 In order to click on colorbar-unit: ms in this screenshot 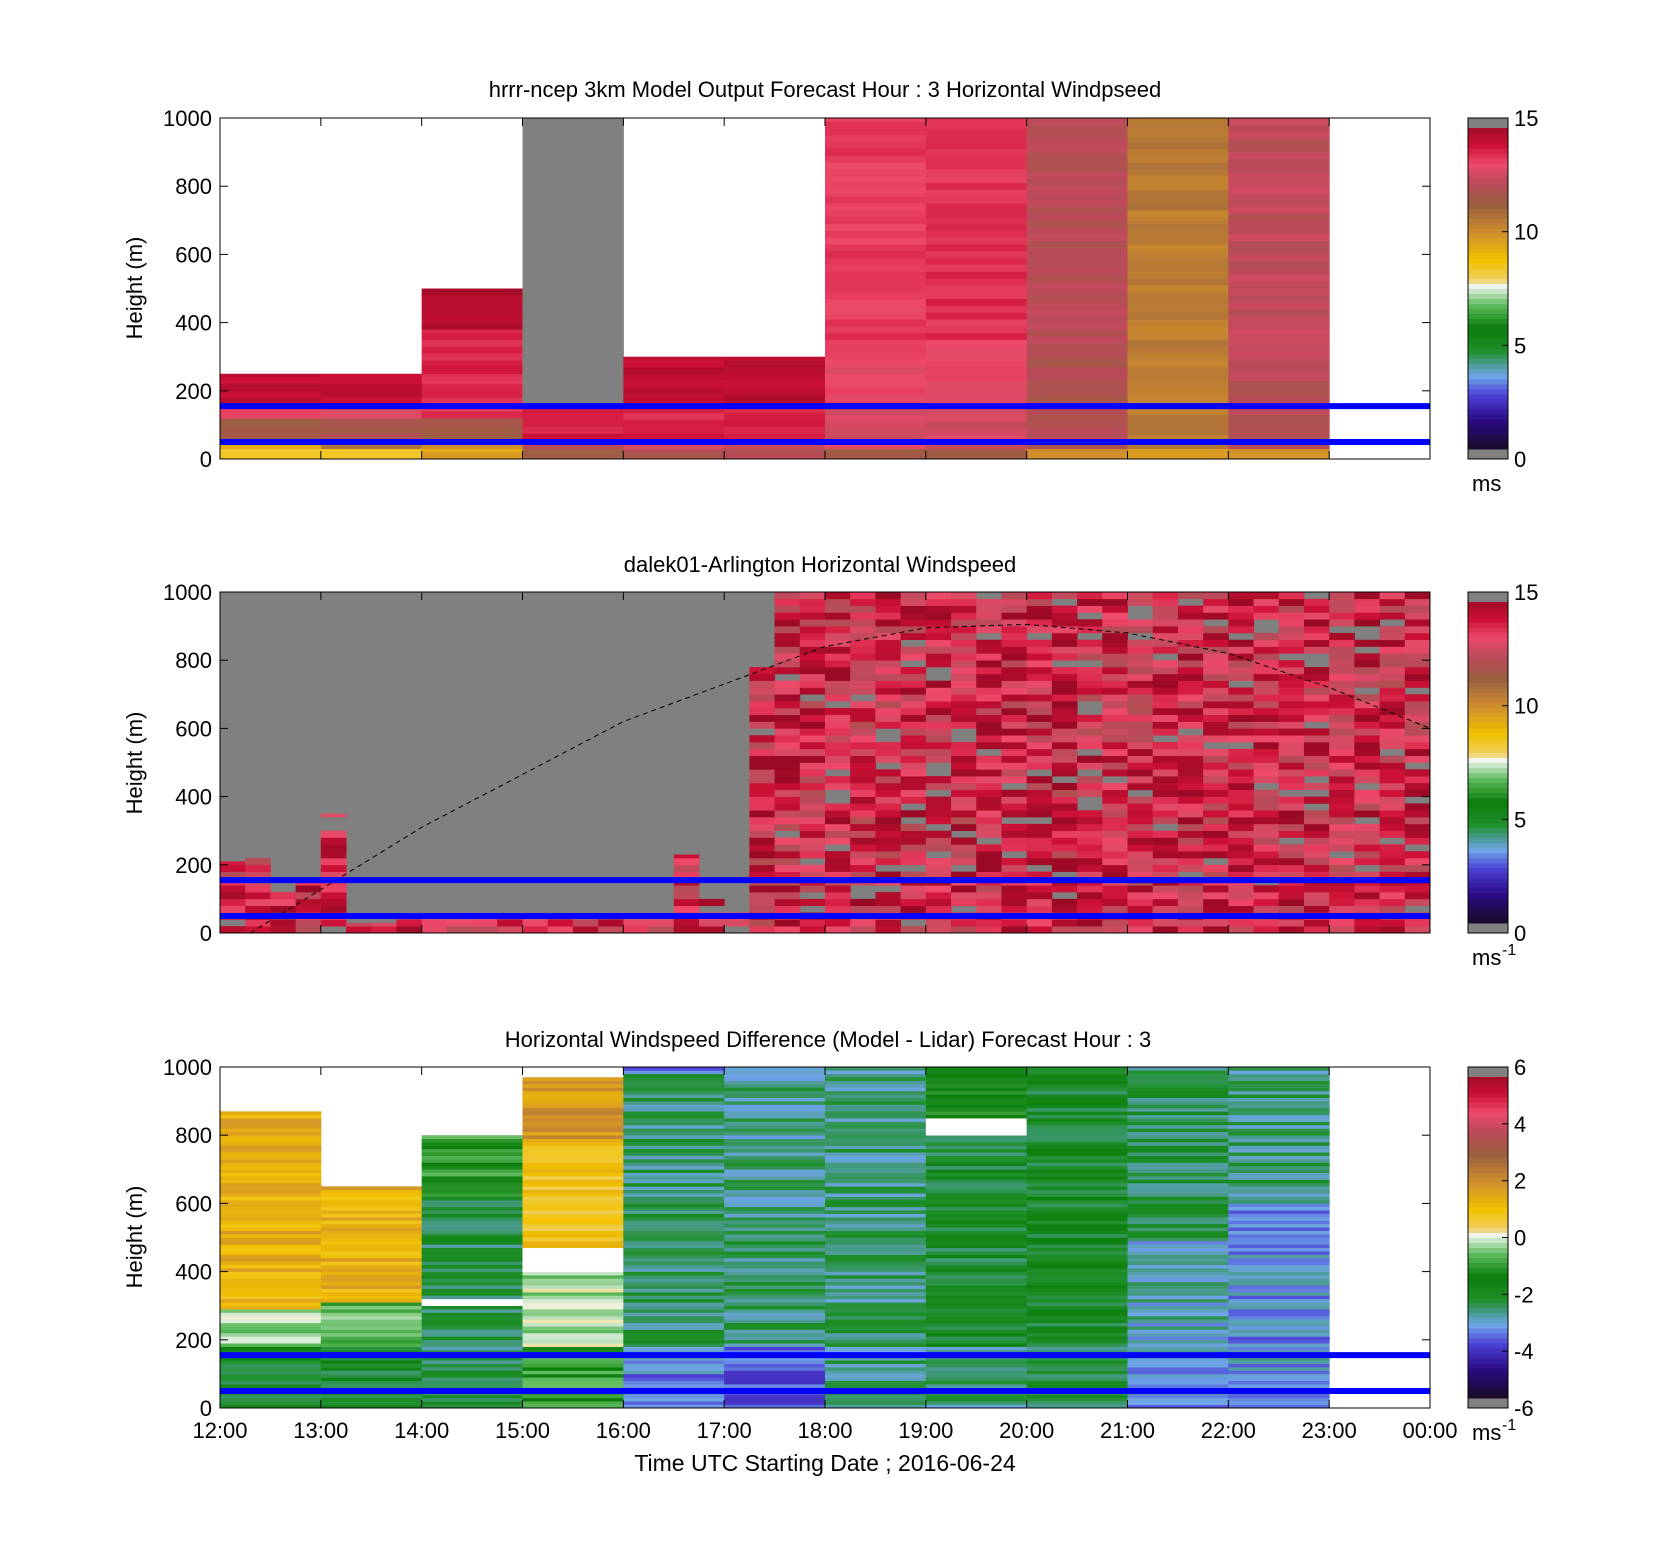, I will do `click(1486, 483)`.